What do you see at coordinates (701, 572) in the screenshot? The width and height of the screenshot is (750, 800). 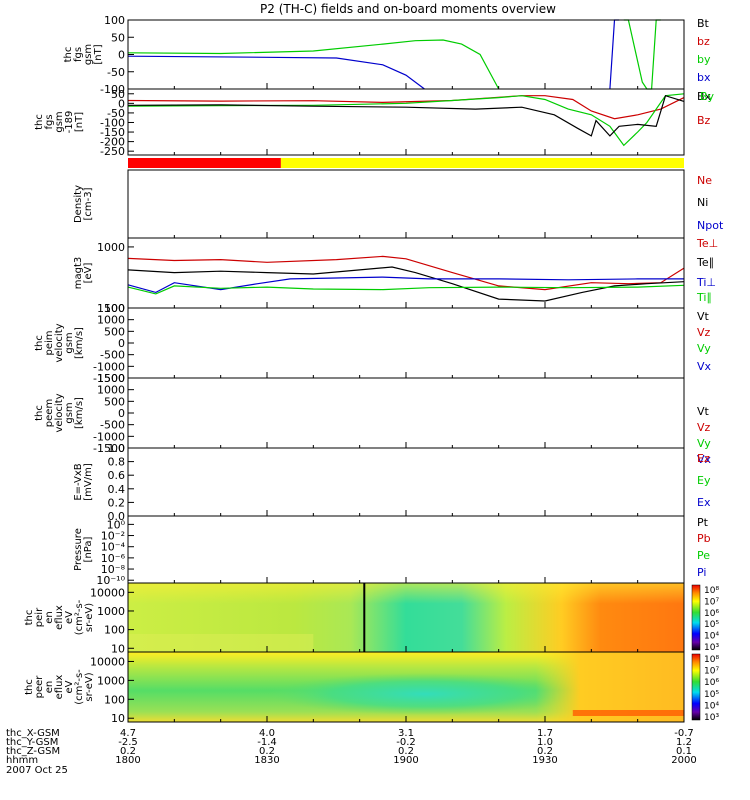 I see `legend-entry: Pi` at bounding box center [701, 572].